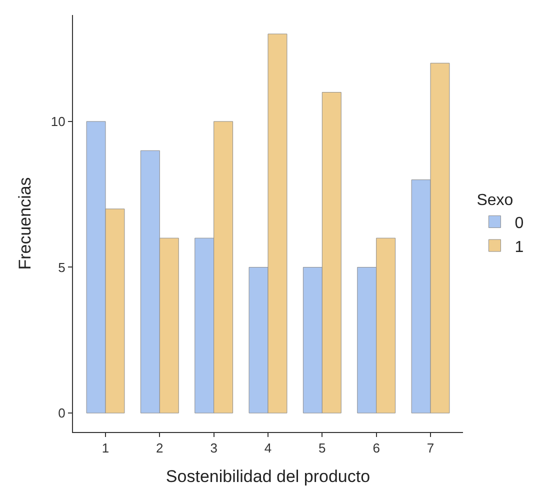  Describe the element at coordinates (106, 448) in the screenshot. I see `x-tick-label: 1` at that location.